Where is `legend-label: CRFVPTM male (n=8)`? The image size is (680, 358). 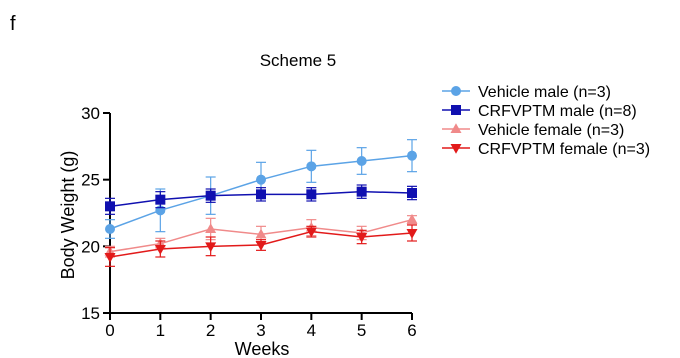 legend-label: CRFVPTM male (n=8) is located at coordinates (557, 111).